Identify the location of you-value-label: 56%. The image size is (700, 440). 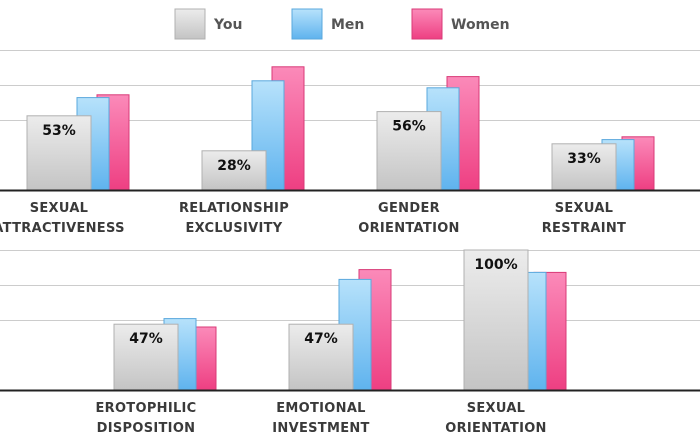
(409, 127).